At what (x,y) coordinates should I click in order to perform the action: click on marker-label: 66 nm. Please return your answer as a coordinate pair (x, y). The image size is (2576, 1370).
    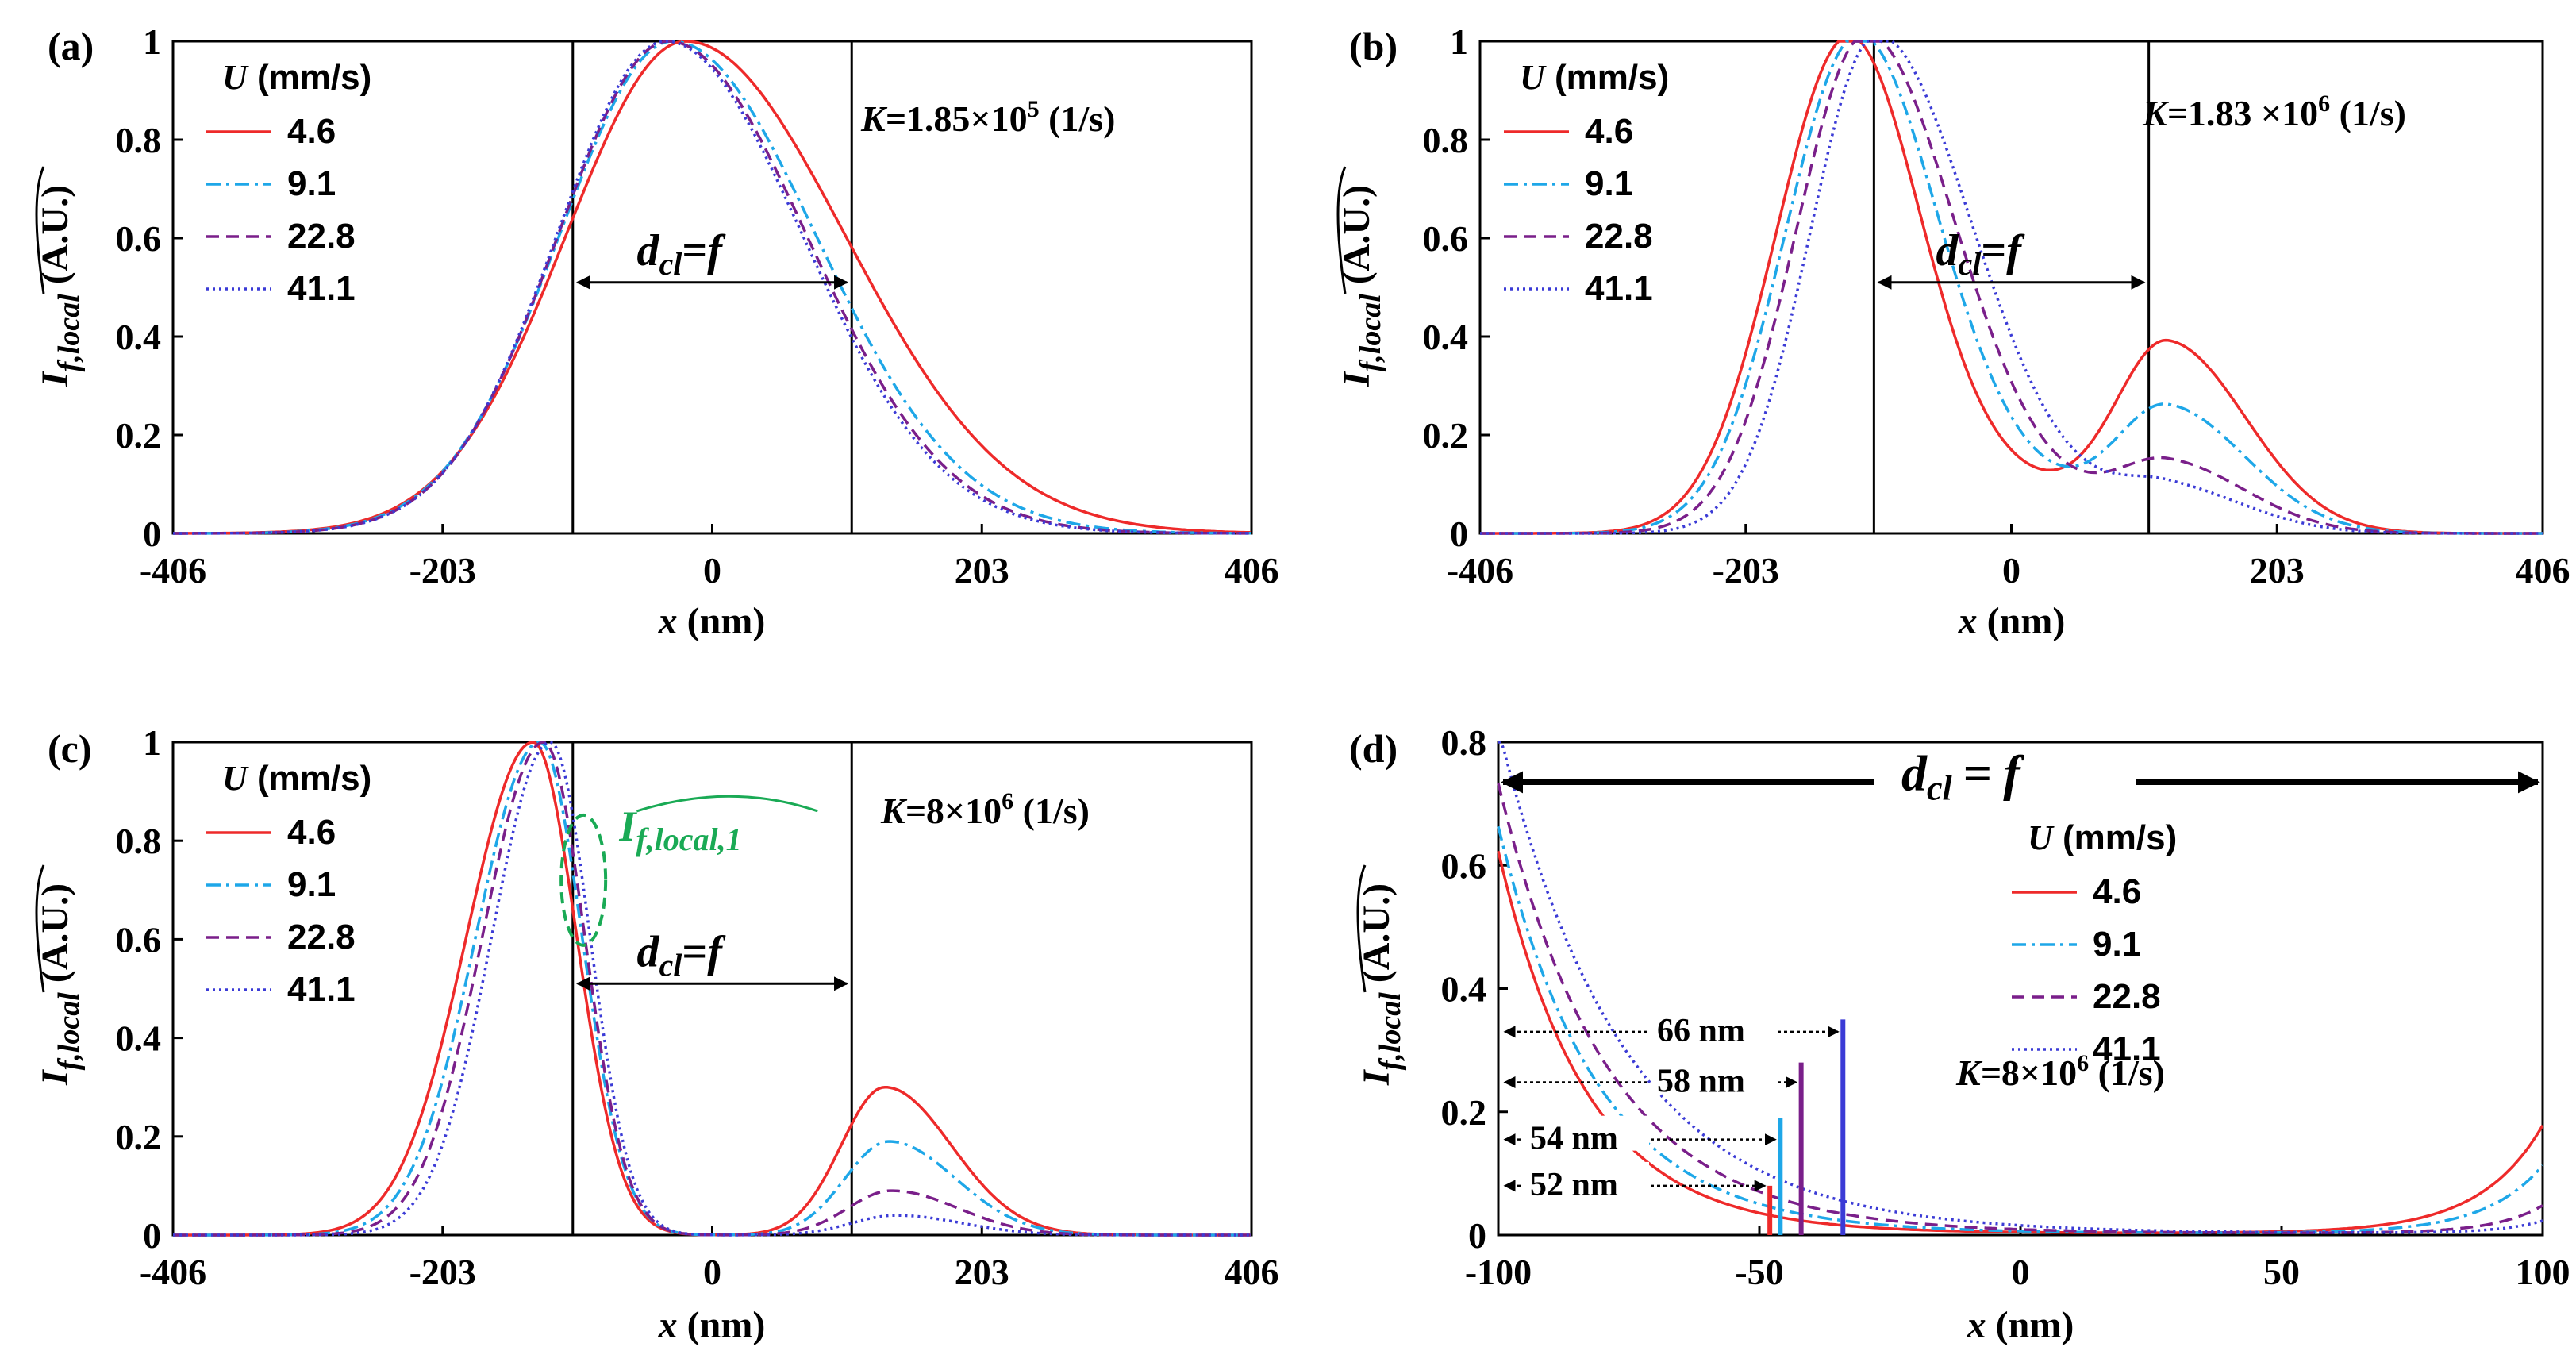
    Looking at the image, I should click on (1701, 1031).